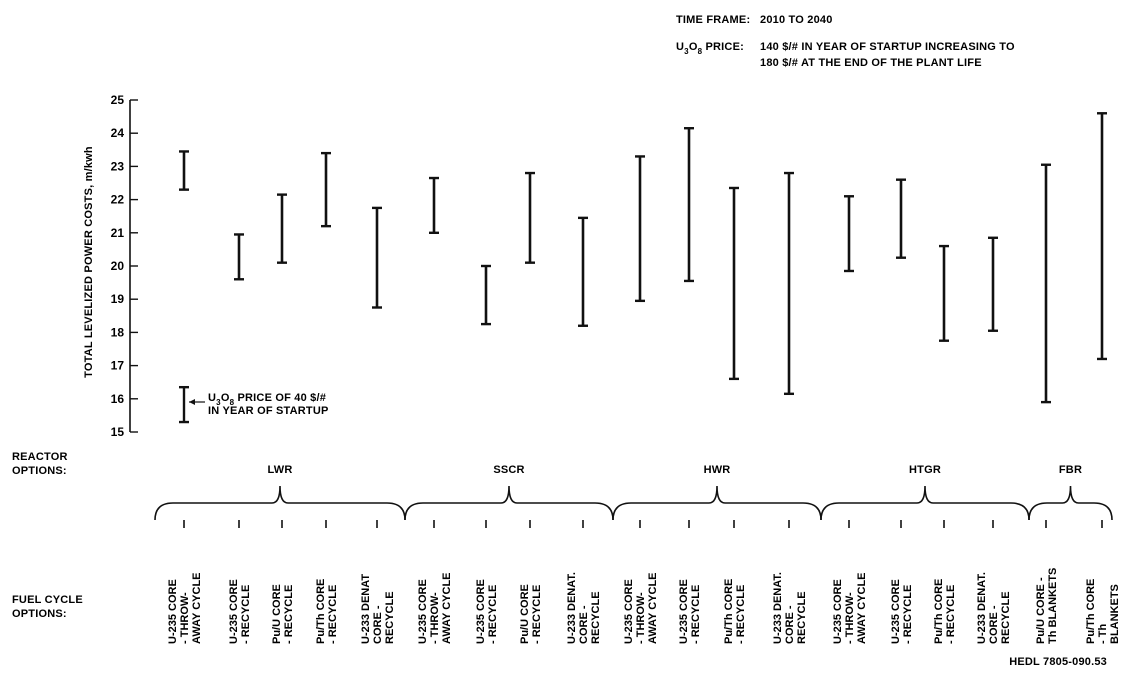 Image resolution: width=1123 pixels, height=675 pixels. I want to click on y-tick-label: 15, so click(118, 432).